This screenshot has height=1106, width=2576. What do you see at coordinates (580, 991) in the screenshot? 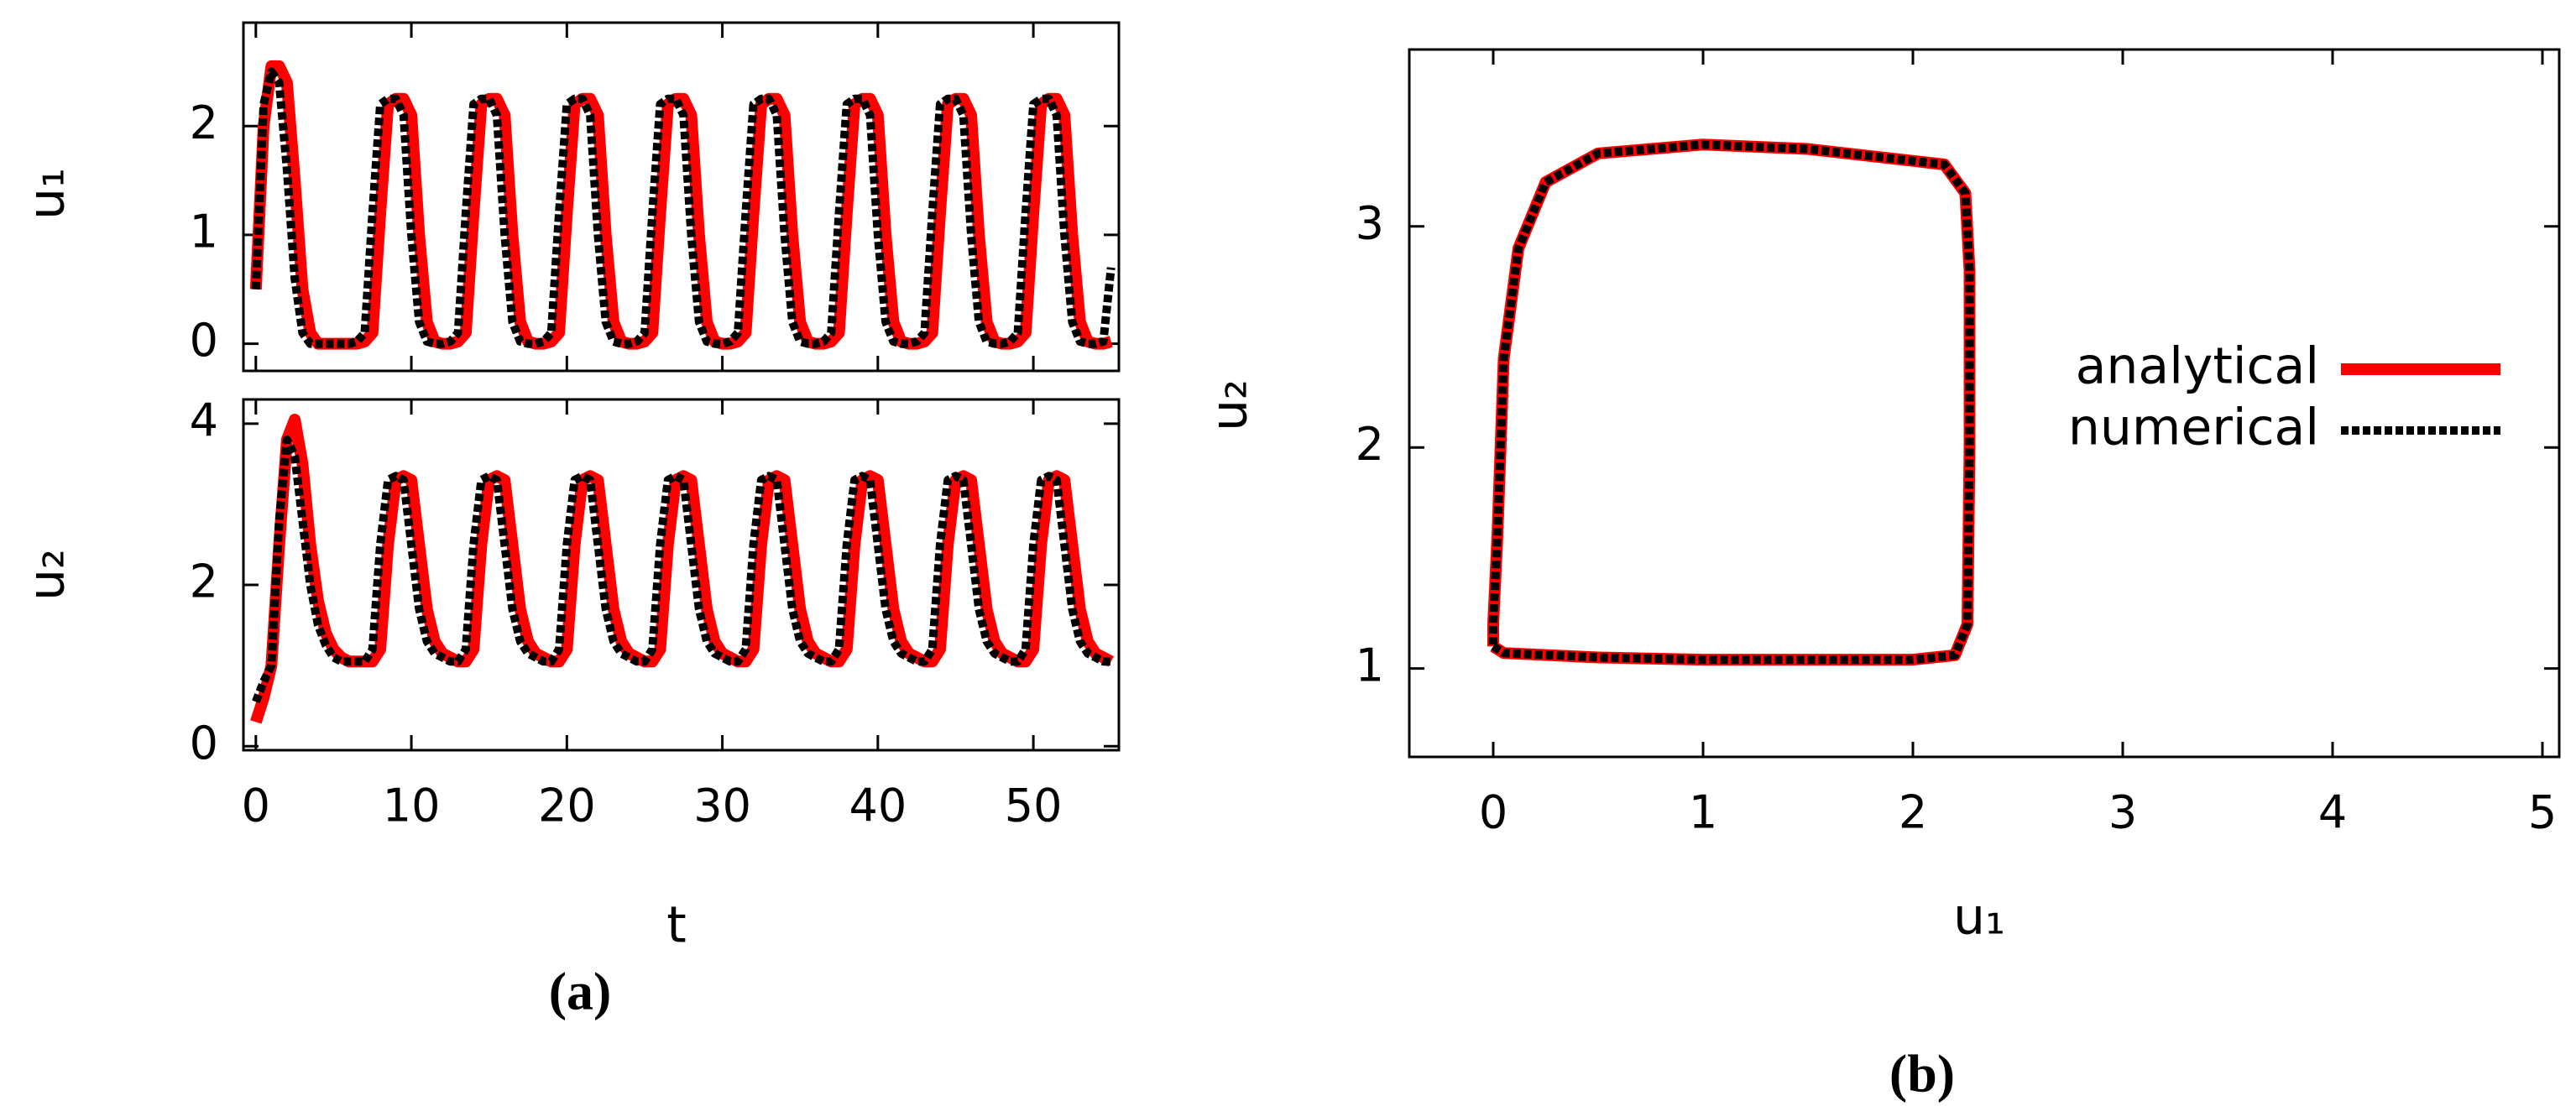
I see `caption: (a)` at bounding box center [580, 991].